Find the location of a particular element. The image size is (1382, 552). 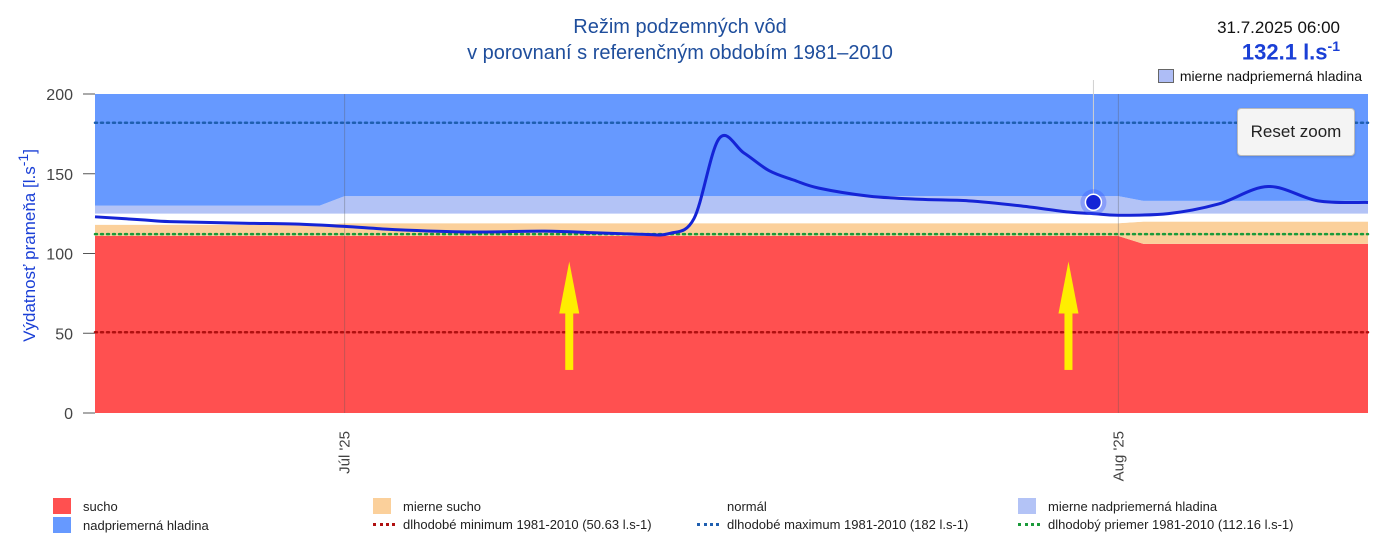

tooltip-category: mierne nadpriemerná hladina is located at coordinates (1259, 76).